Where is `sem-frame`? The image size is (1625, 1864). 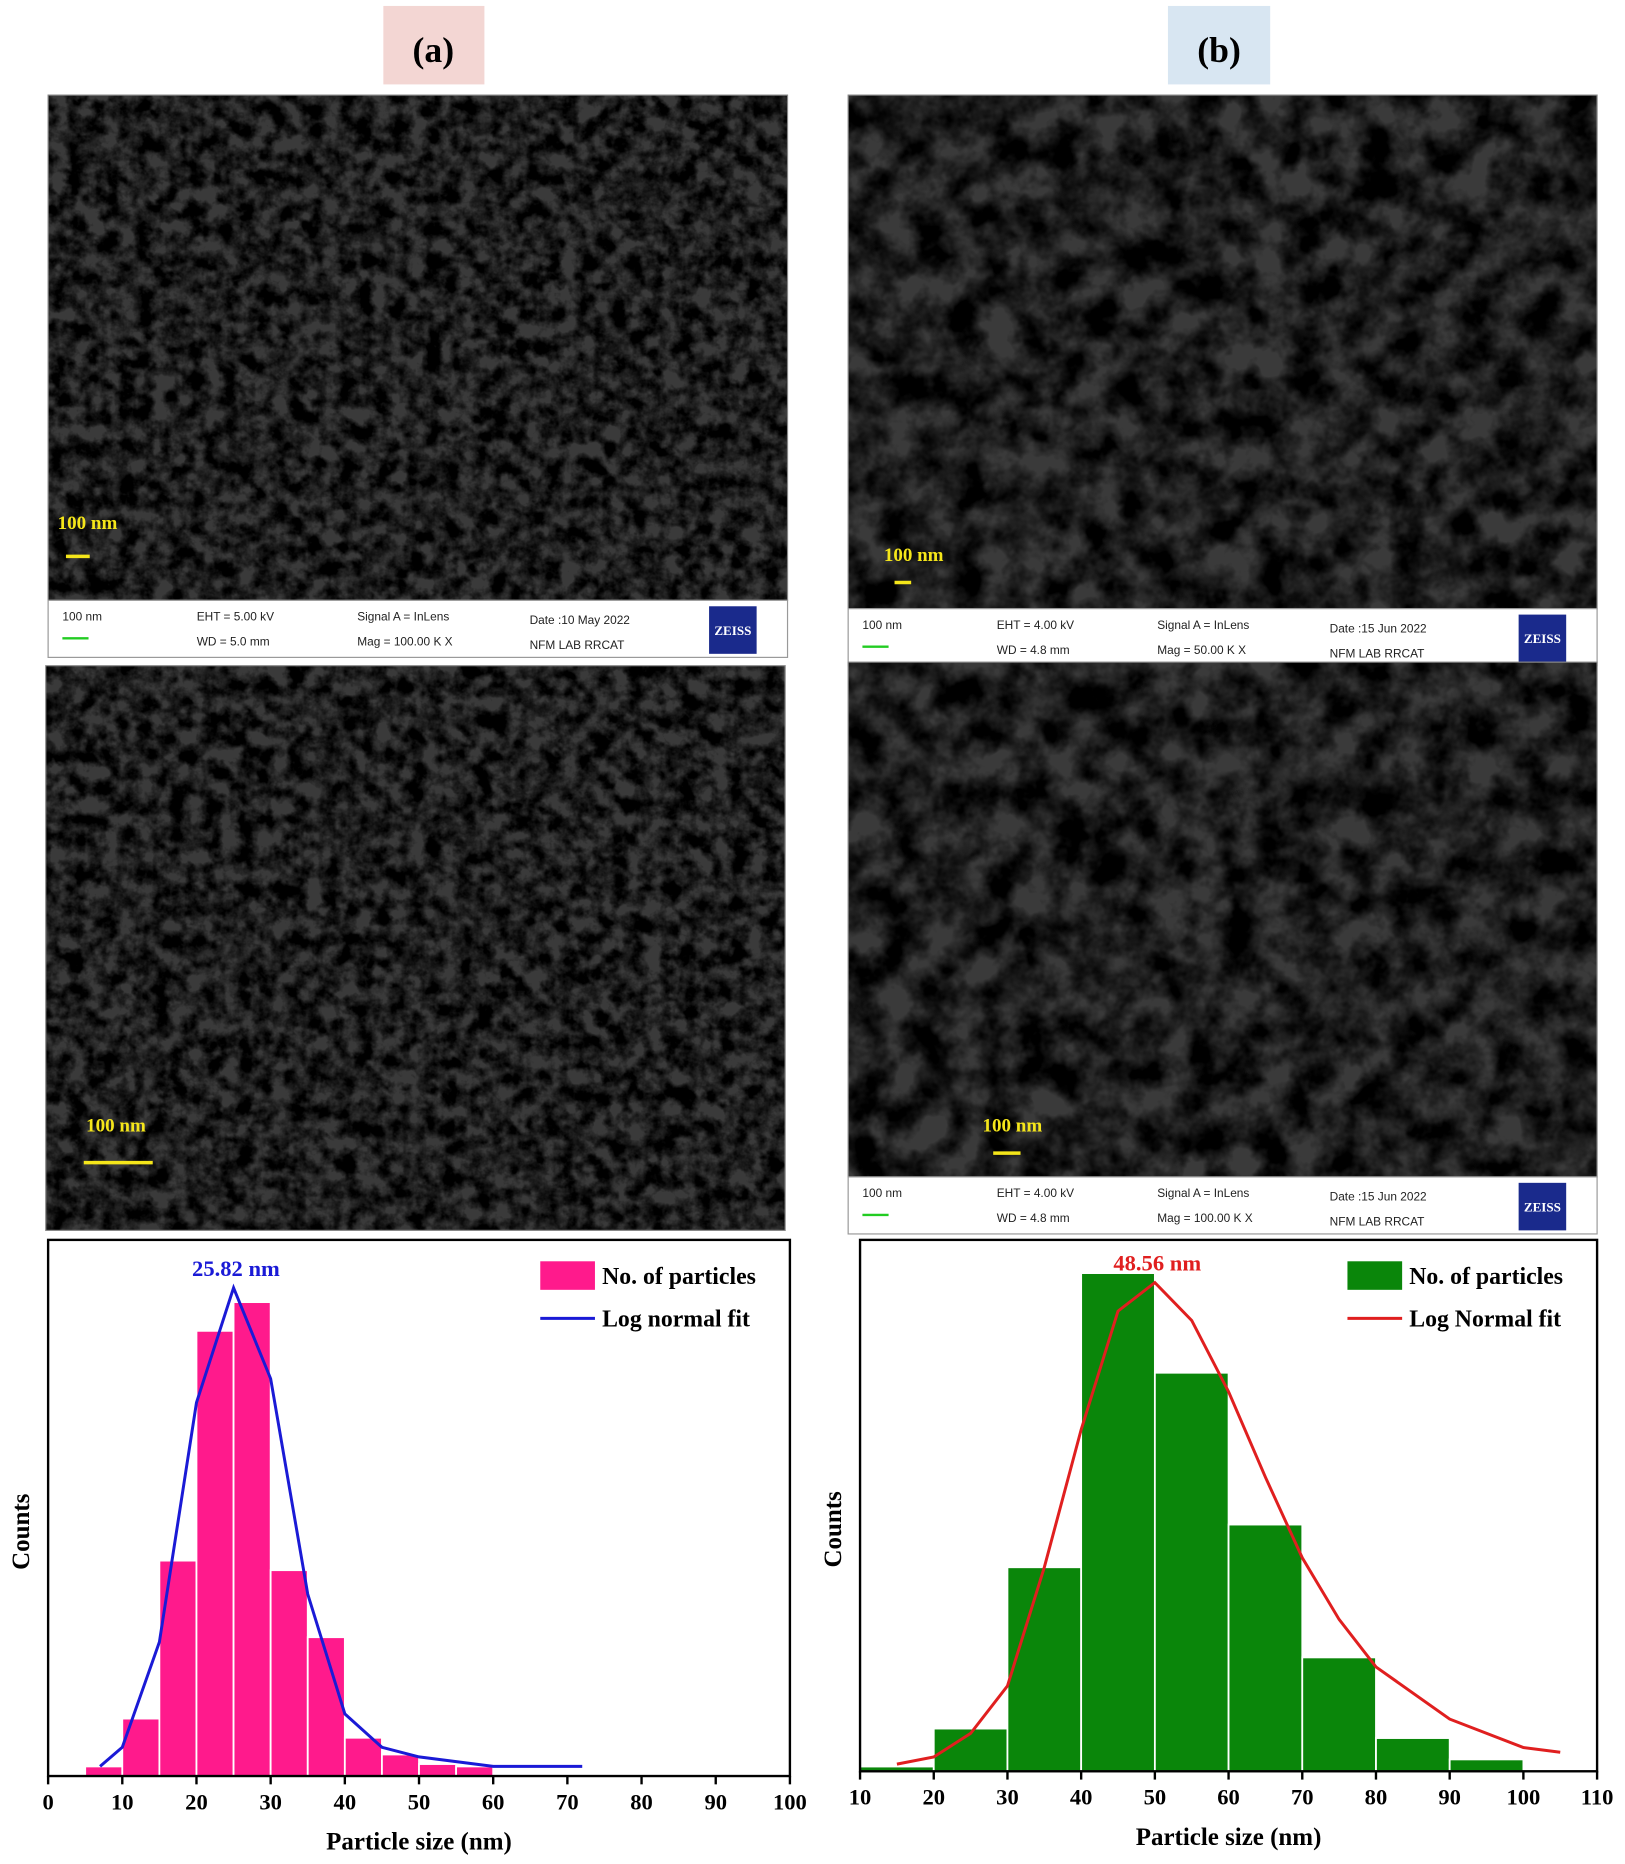
sem-frame is located at coordinates (415, 948).